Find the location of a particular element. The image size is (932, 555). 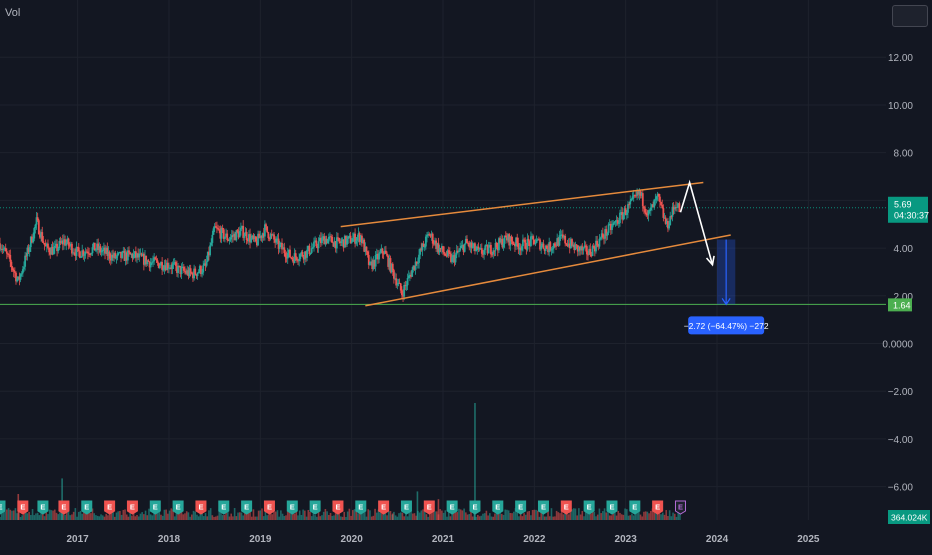

y-tick-label: −4.00 is located at coordinates (901, 440).